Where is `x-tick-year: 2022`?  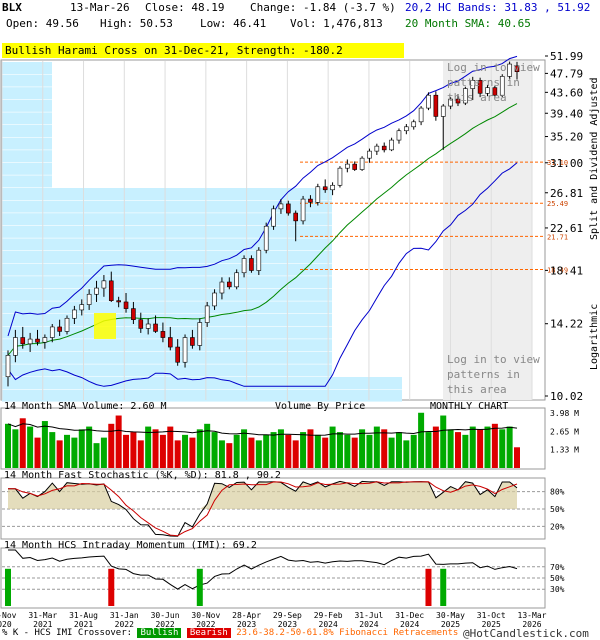
x-tick-year: 2022 is located at coordinates (124, 624).